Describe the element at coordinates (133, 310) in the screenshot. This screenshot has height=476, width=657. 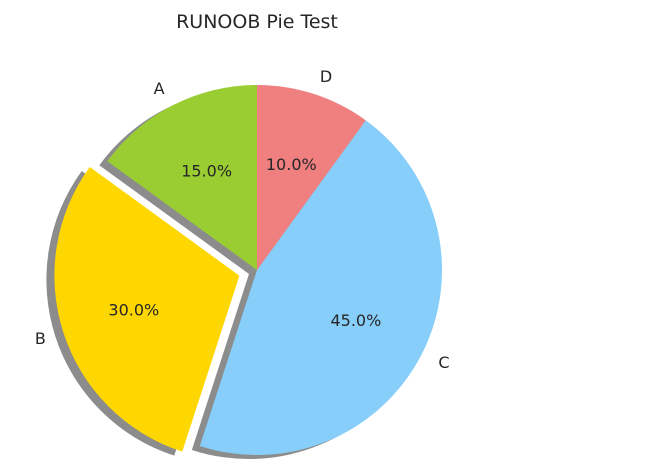
I see `slice-percent-b: 30.0%` at that location.